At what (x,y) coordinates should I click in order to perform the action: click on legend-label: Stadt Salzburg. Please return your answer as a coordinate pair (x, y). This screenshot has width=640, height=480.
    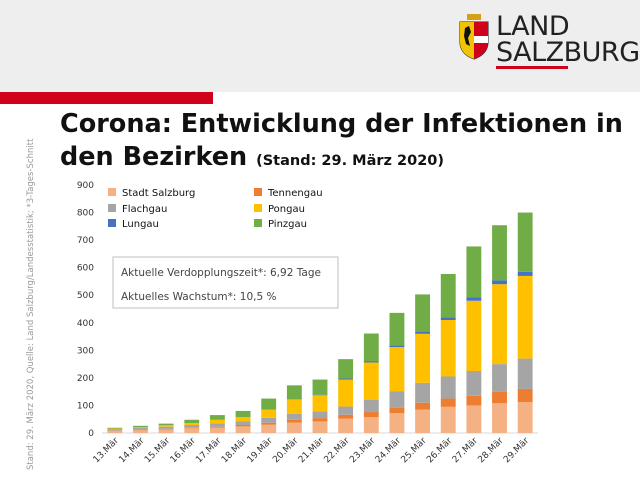
    Looking at the image, I should click on (158, 193).